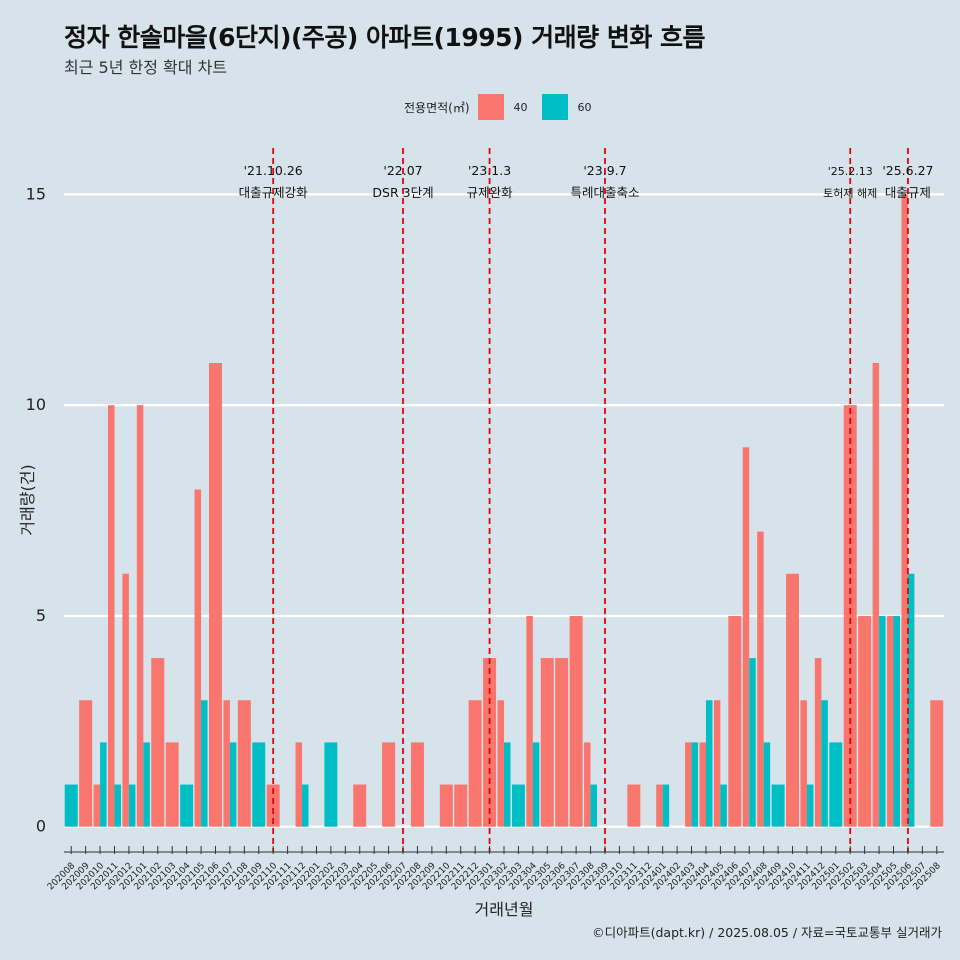 The width and height of the screenshot is (960, 960). I want to click on event-date: '25.6.27, so click(907, 170).